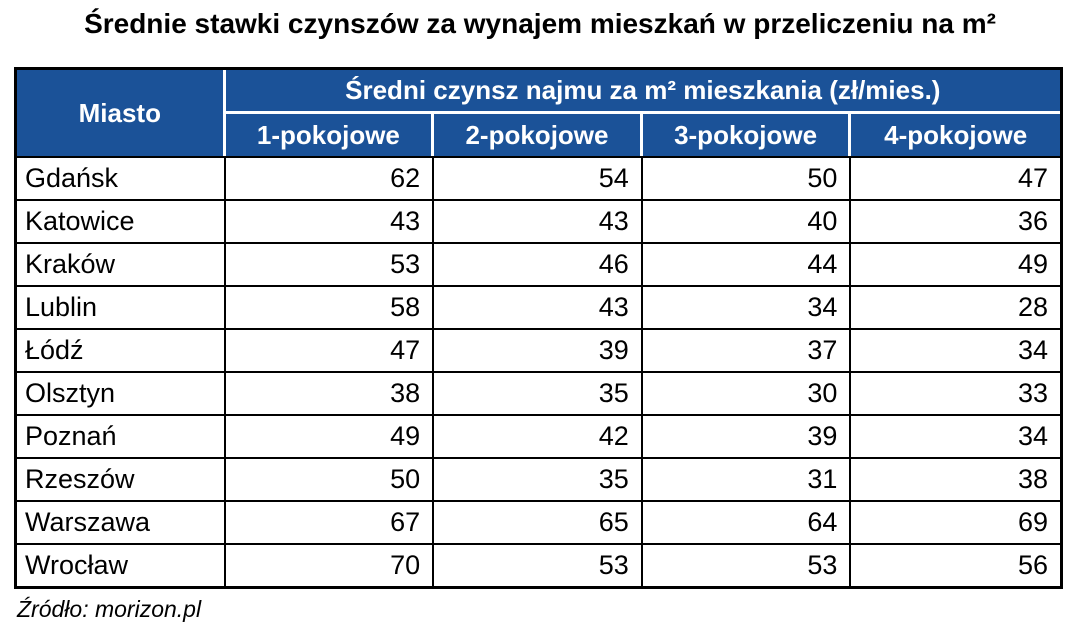 The width and height of the screenshot is (1080, 639). What do you see at coordinates (747, 521) in the screenshot?
I see `rent-value-cell: 64` at bounding box center [747, 521].